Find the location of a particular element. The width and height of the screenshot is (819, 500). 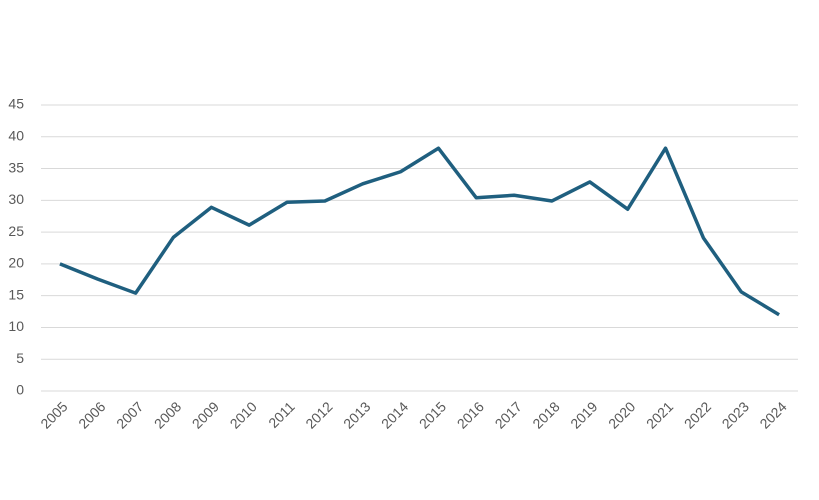

x-tick-label: 2017 is located at coordinates (508, 414).